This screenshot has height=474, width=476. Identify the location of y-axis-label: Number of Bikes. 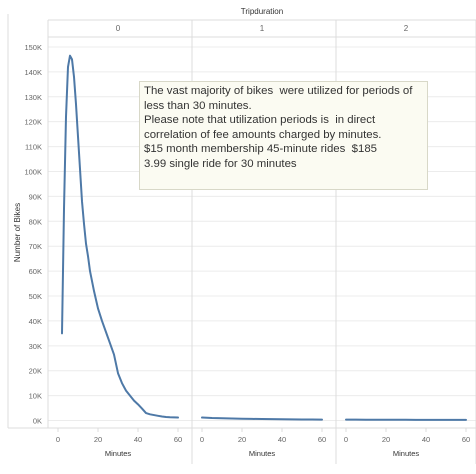
(17, 232).